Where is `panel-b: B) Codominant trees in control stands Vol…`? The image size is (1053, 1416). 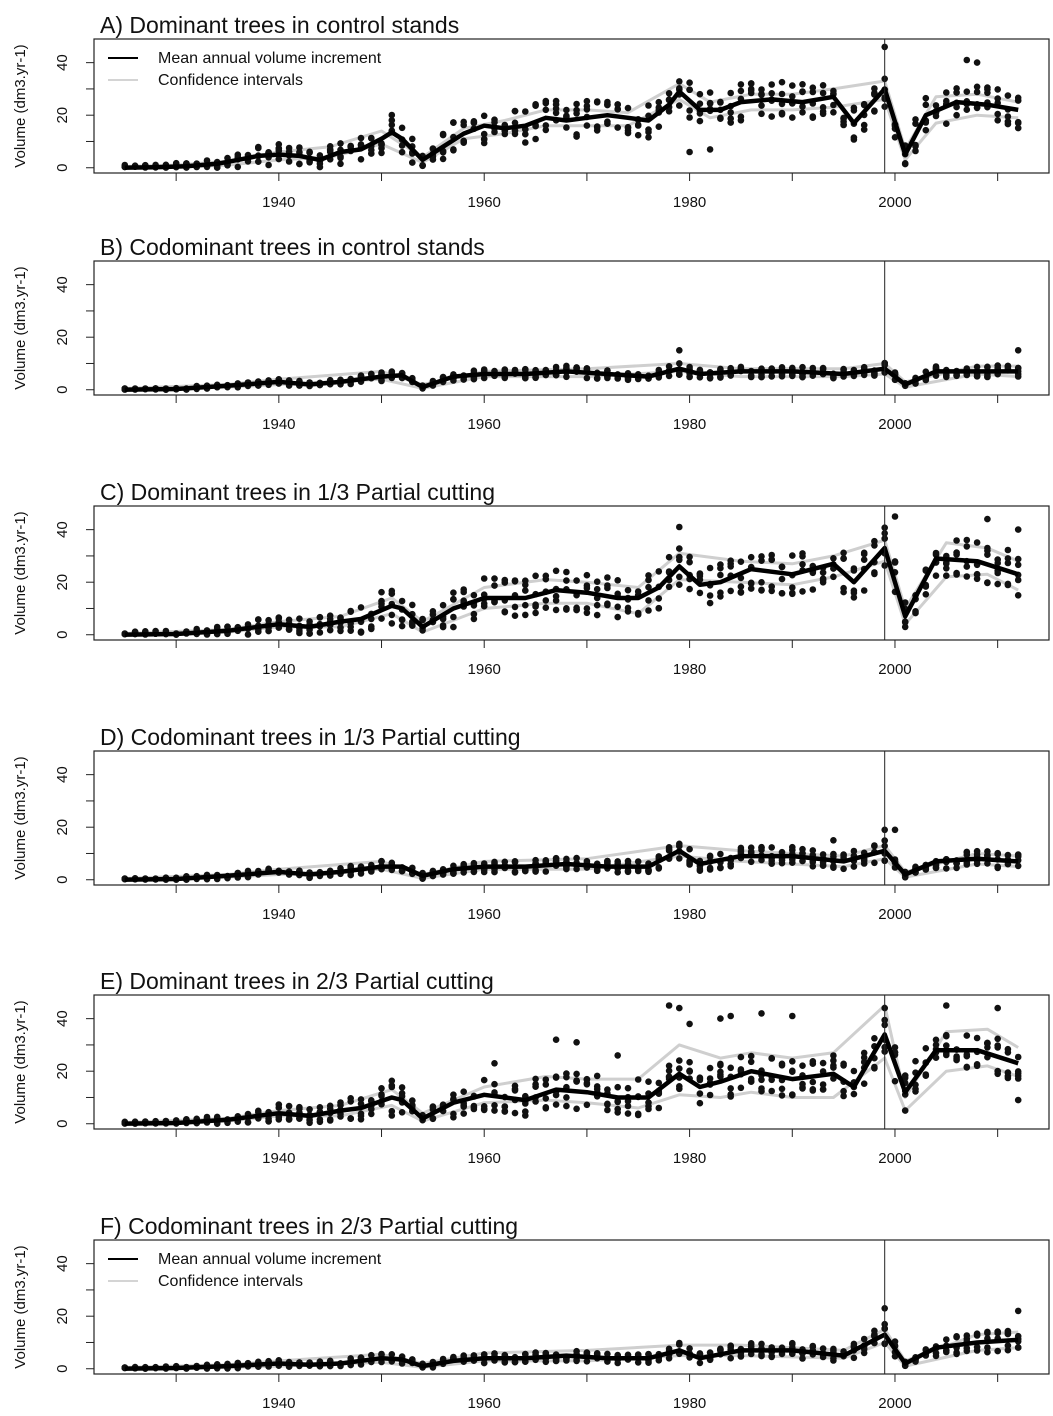
panel-b: B) Codominant trees in control stands Vol… is located at coordinates (531, 333).